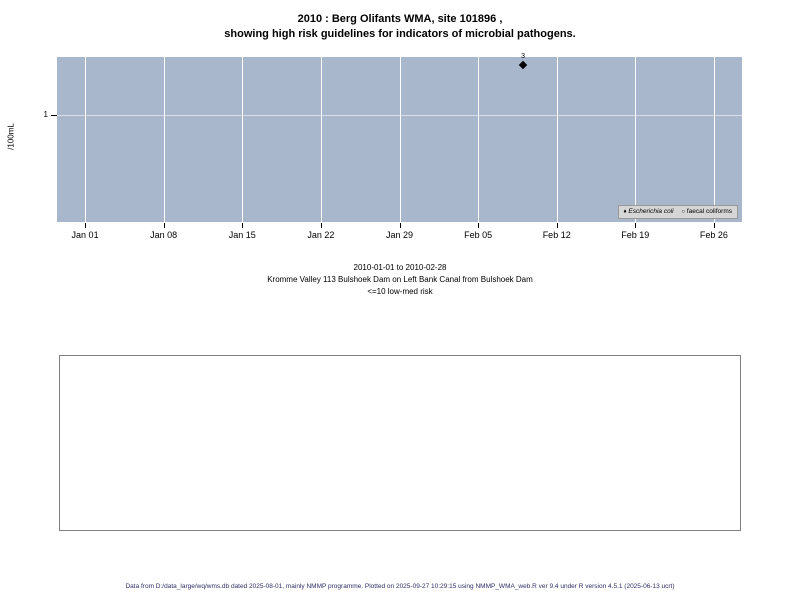 Image resolution: width=800 pixels, height=600 pixels. I want to click on legend-item-ecoli: ♦ Escherichia coli, so click(649, 211).